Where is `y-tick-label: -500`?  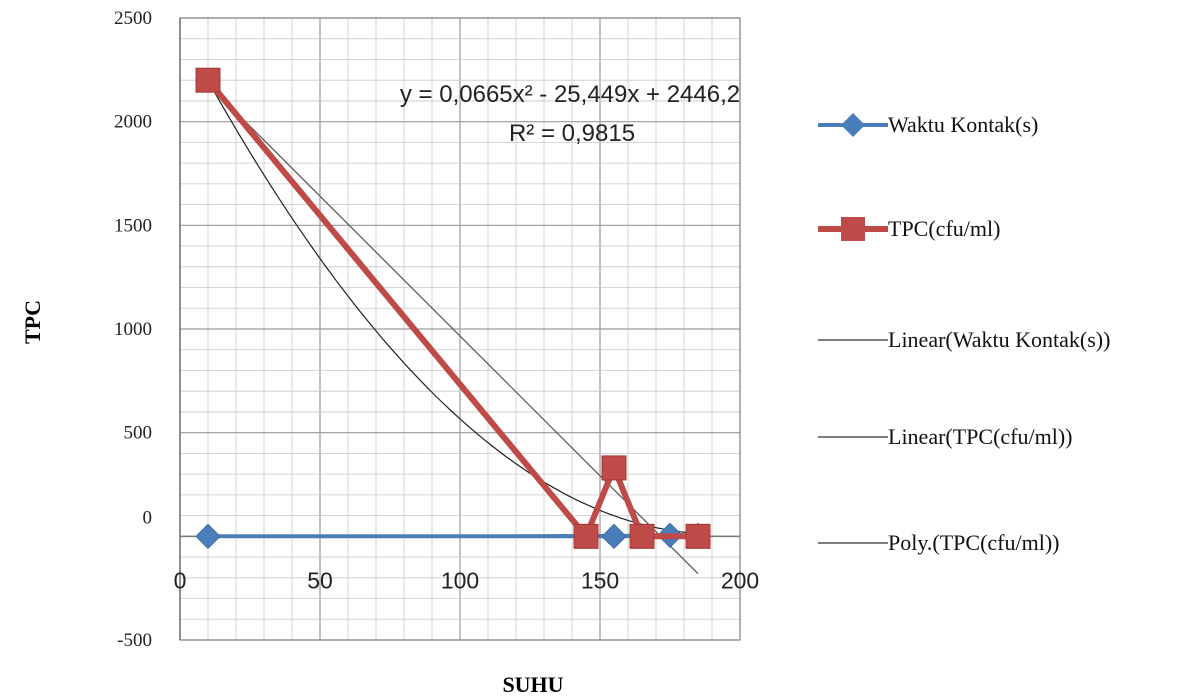
y-tick-label: -500 is located at coordinates (134, 640).